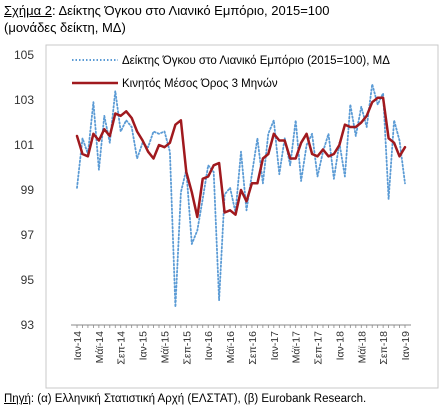 The width and height of the screenshot is (448, 416). Describe the element at coordinates (231, 347) in the screenshot. I see `x-tick-label: Μάϊ-16` at that location.